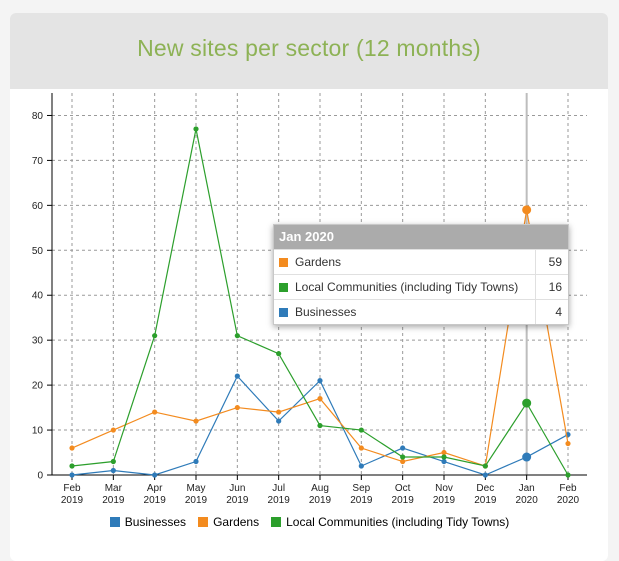 Image resolution: width=619 pixels, height=561 pixels. What do you see at coordinates (196, 488) in the screenshot?
I see `x-tick-label-month: May` at bounding box center [196, 488].